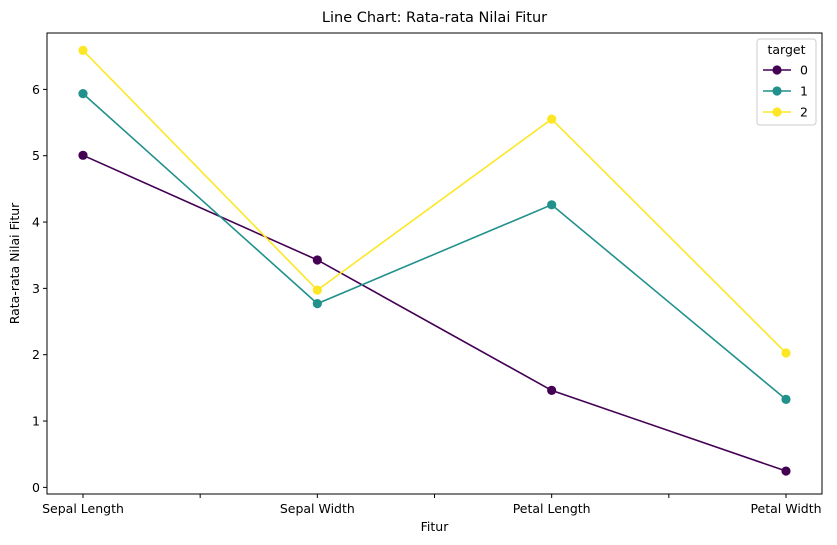  What do you see at coordinates (36, 155) in the screenshot?
I see `y-tick-label: 5` at bounding box center [36, 155].